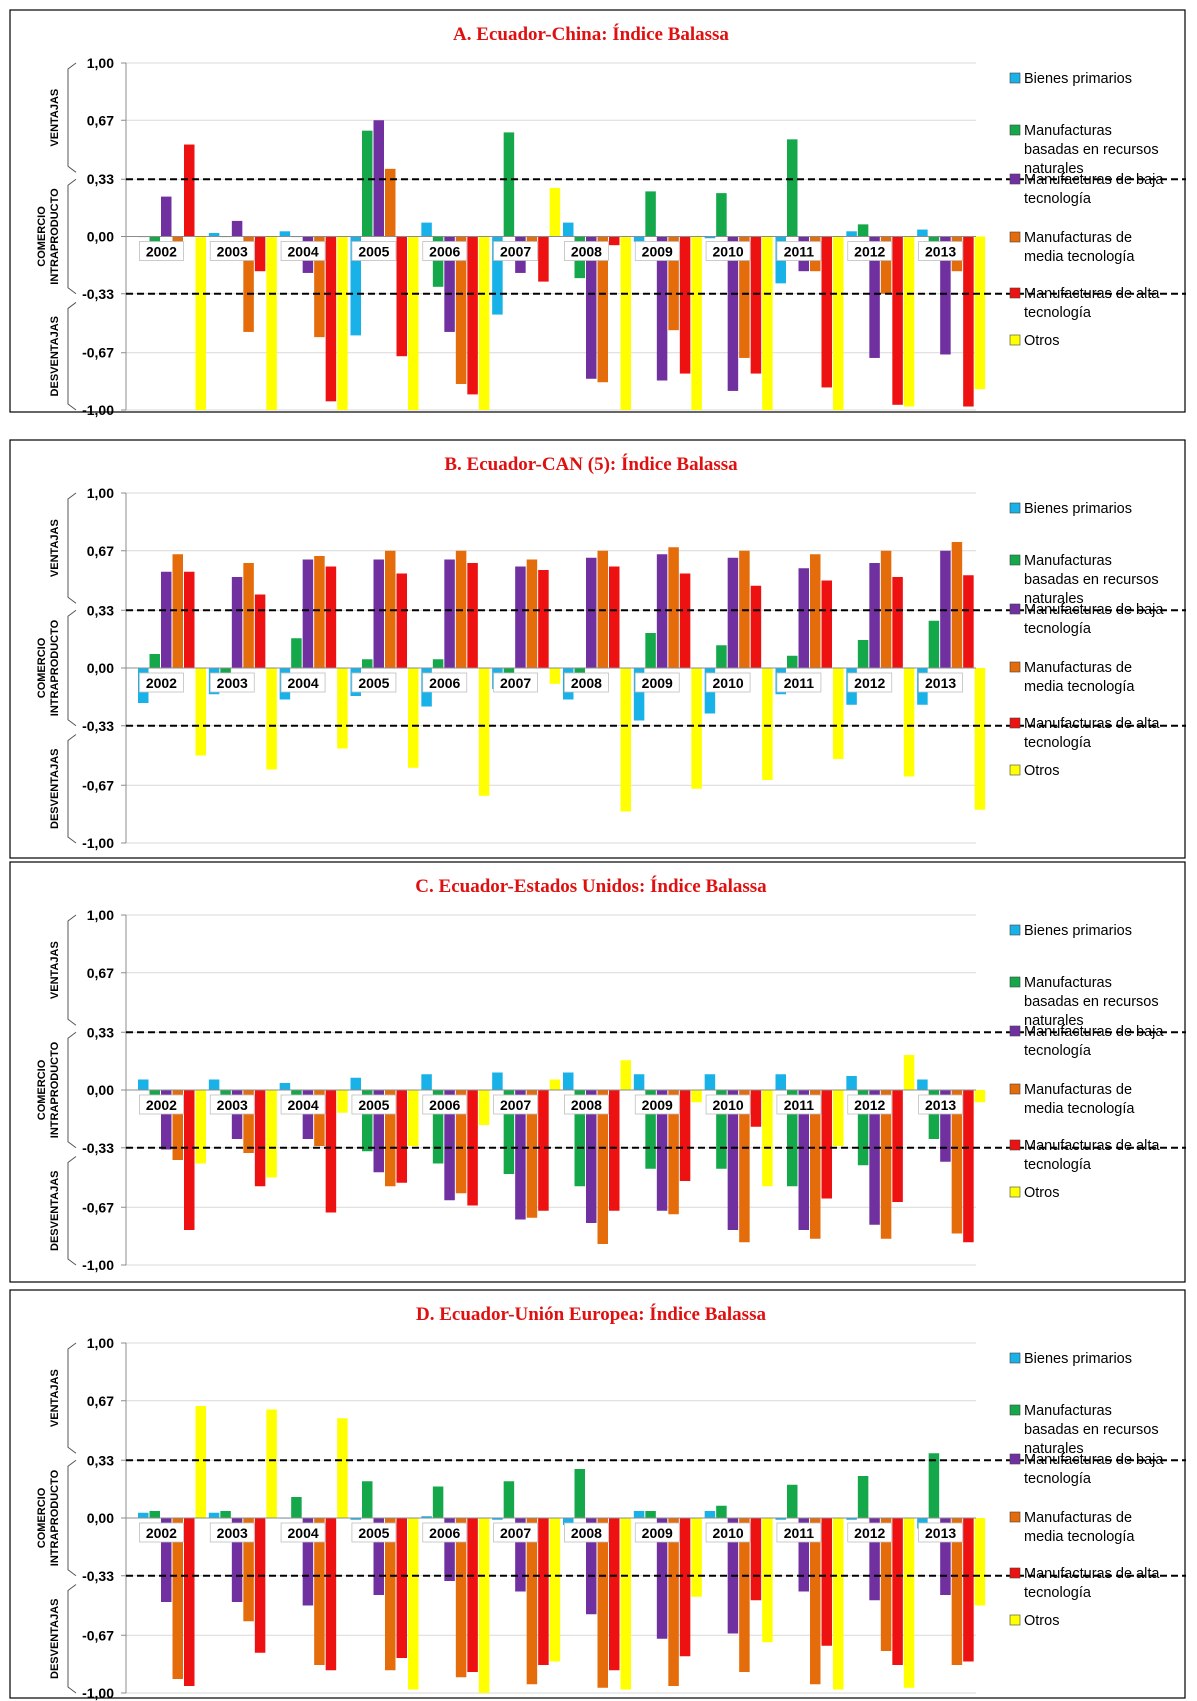  Describe the element at coordinates (98, 353) in the screenshot. I see `y-tick-label: -0,67` at that location.